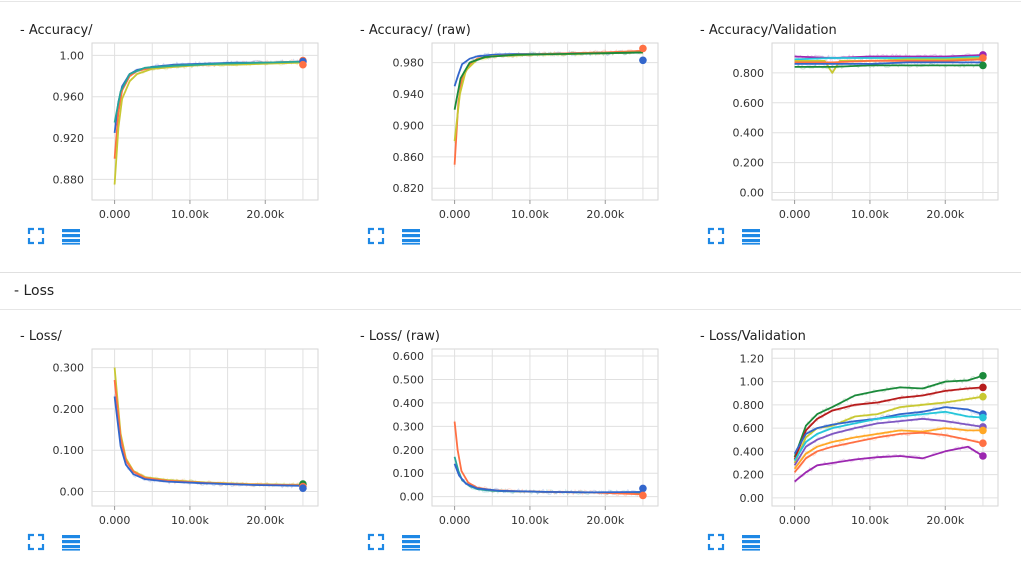 The width and height of the screenshot is (1021, 578). What do you see at coordinates (69, 97) in the screenshot?
I see `y-tick-label: 0.960` at bounding box center [69, 97].